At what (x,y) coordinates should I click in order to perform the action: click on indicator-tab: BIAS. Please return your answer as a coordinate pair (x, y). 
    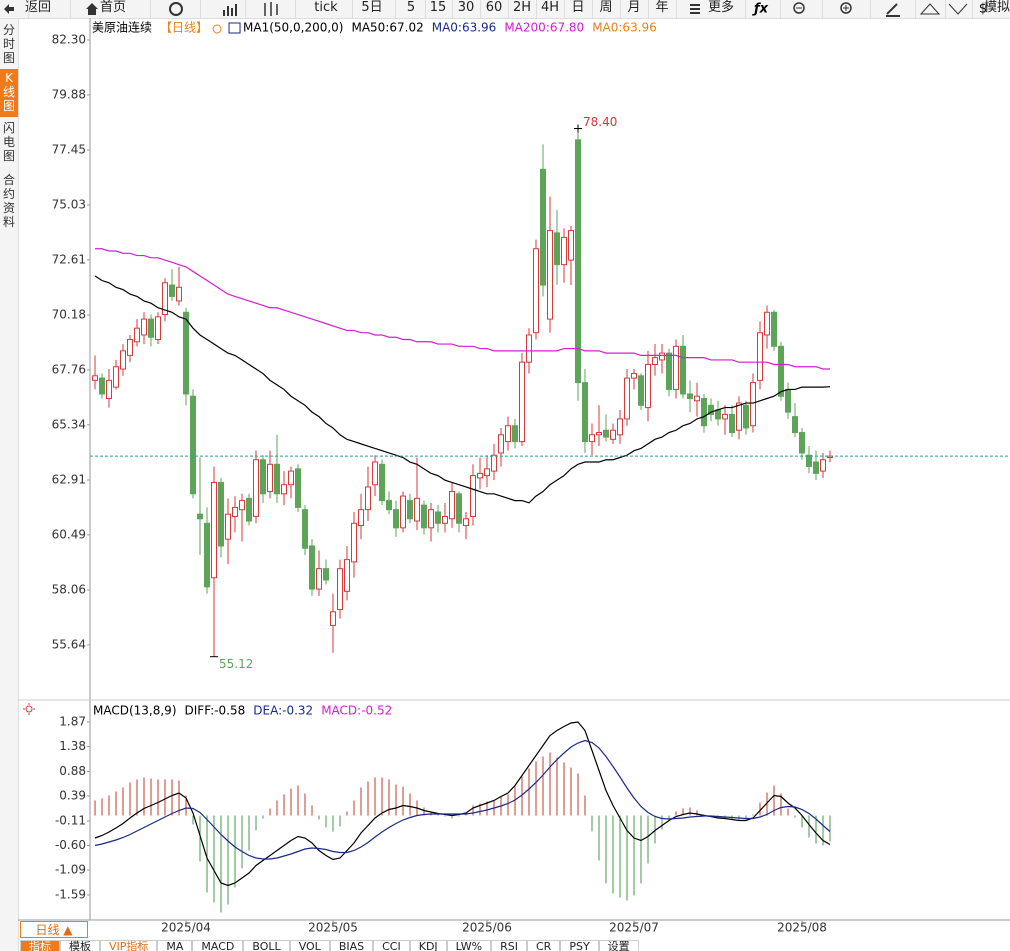
    Looking at the image, I should click on (351, 945).